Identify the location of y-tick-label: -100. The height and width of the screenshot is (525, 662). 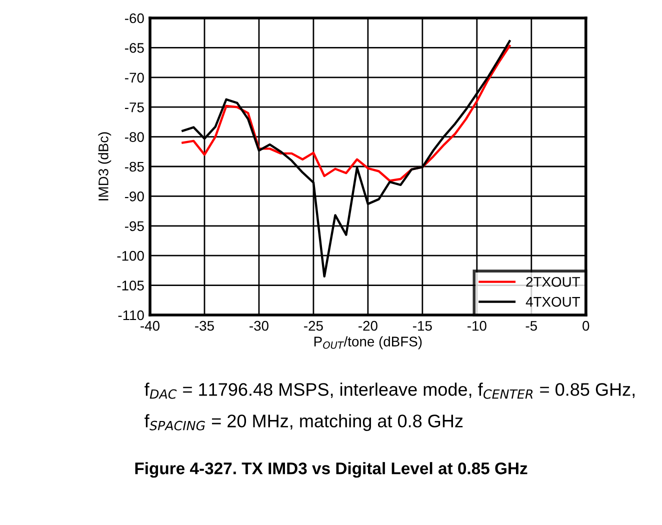
(130, 255).